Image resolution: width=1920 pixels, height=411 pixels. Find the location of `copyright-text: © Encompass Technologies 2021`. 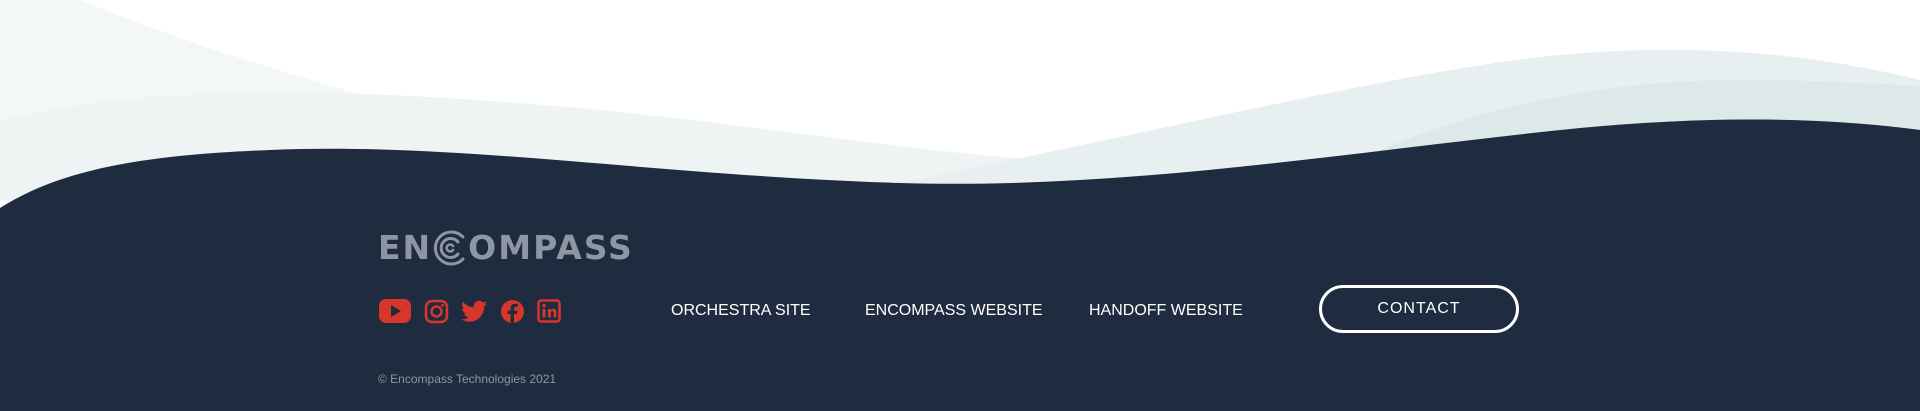

copyright-text: © Encompass Technologies 2021 is located at coordinates (467, 379).